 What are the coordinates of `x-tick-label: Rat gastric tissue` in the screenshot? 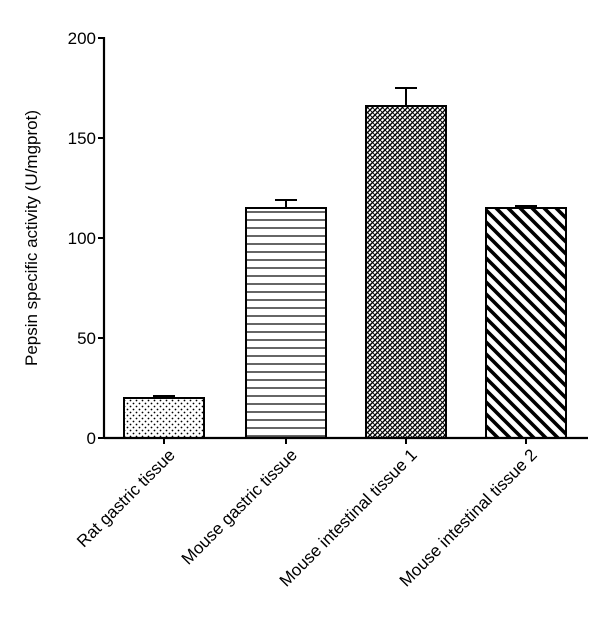 It's located at (126, 498).